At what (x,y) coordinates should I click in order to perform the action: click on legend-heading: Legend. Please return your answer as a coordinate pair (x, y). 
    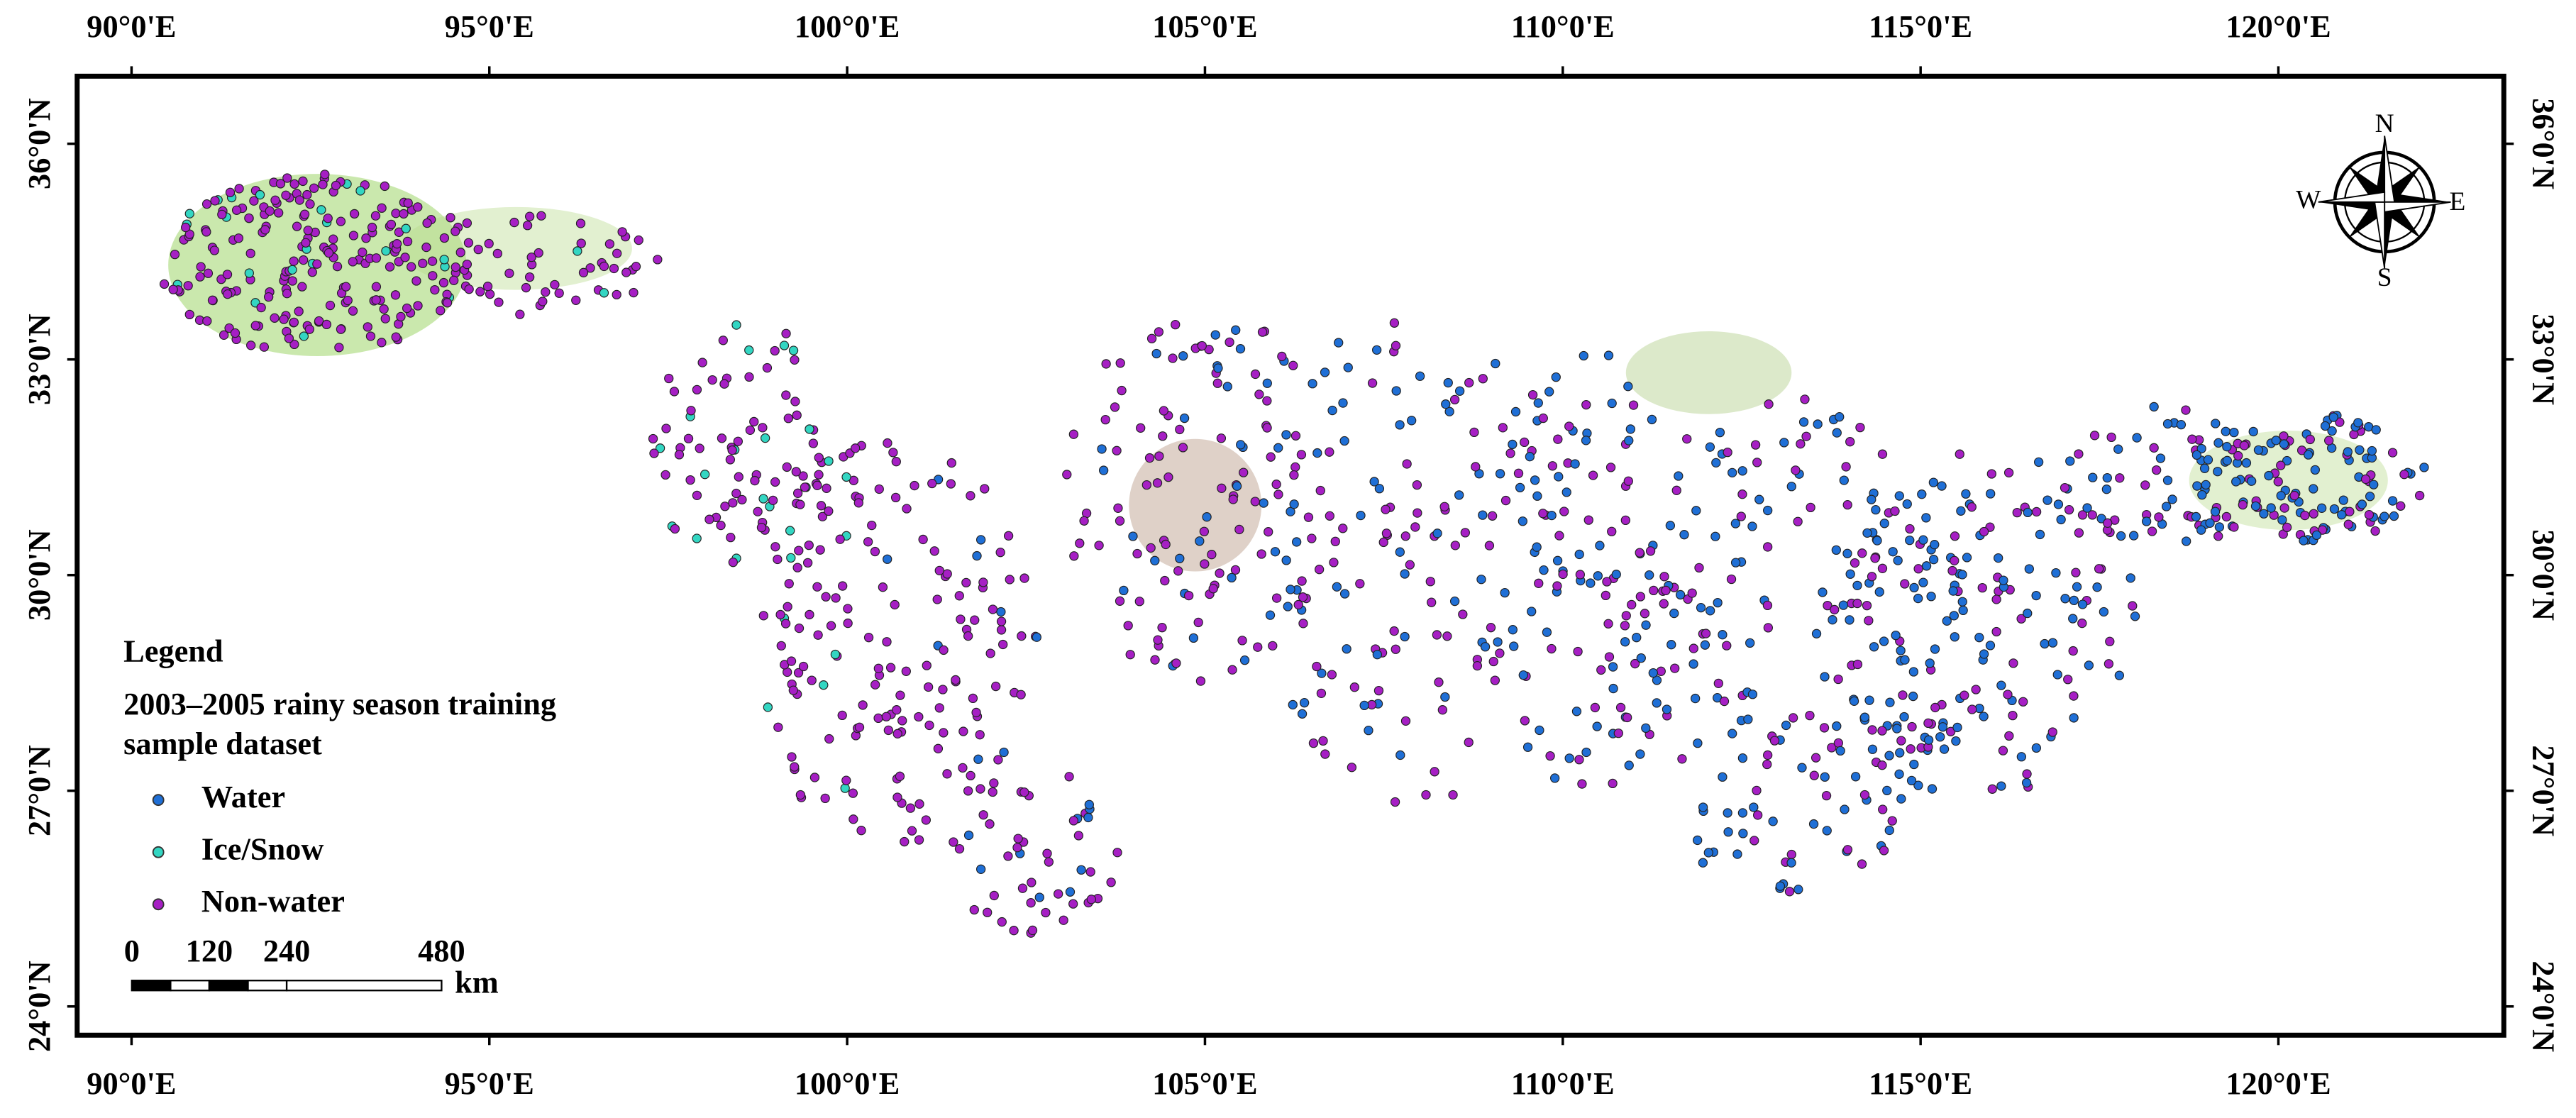
    Looking at the image, I should click on (173, 650).